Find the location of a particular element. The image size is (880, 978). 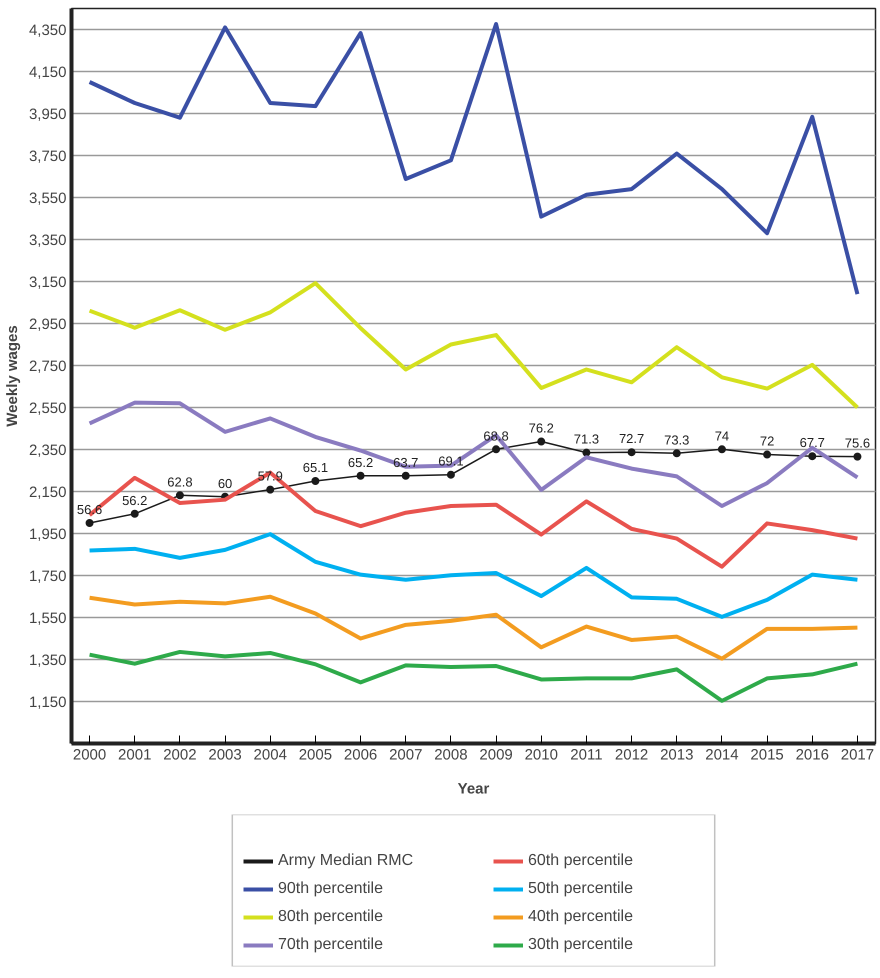

y-tick-label: 3,550 is located at coordinates (47, 198).